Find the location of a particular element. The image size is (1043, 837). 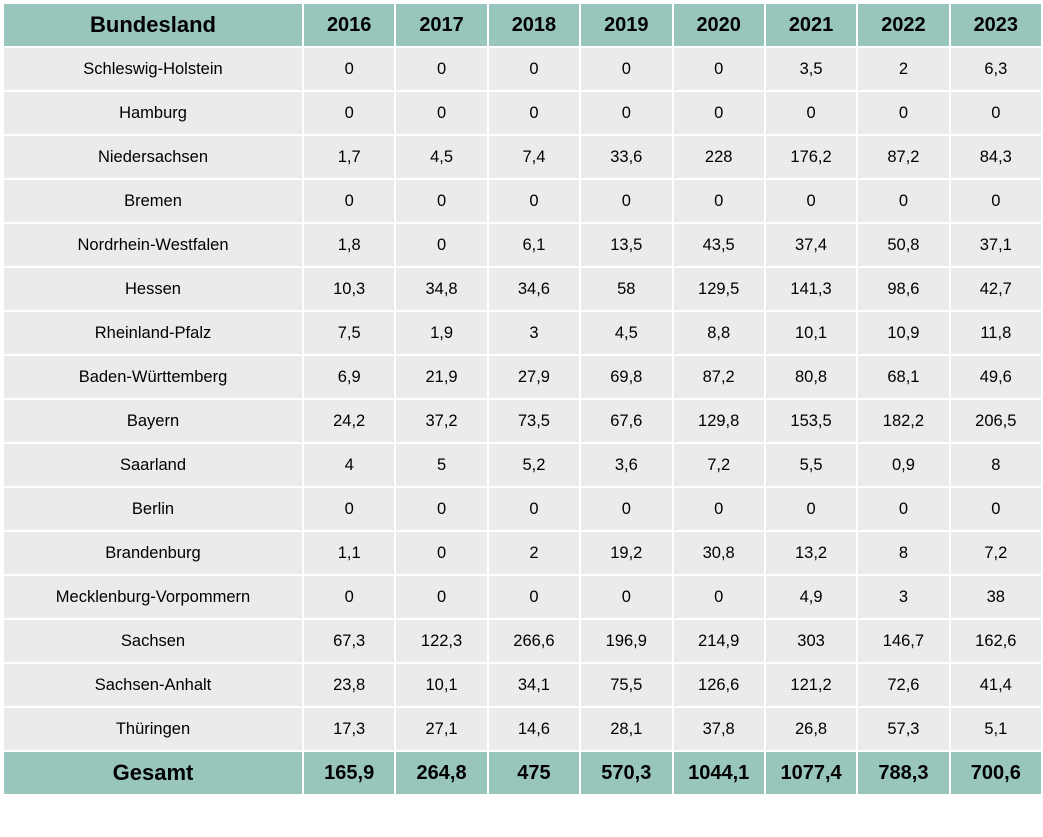

value-cell: 0,9 is located at coordinates (903, 465).